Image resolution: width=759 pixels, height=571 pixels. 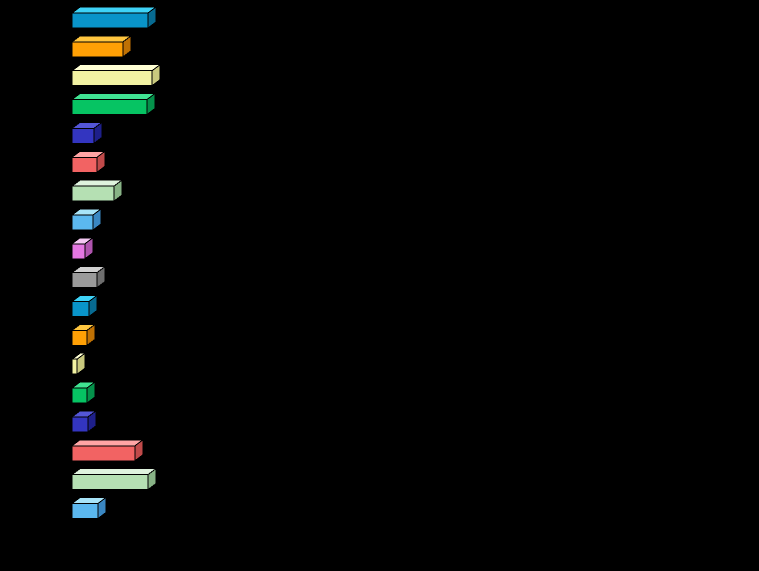 I want to click on bar-13-pale-yellow, so click(x=78, y=364).